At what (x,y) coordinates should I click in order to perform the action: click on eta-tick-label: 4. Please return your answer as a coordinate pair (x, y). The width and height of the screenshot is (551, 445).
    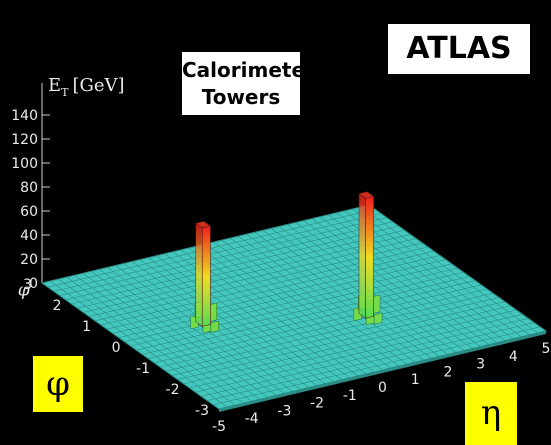
    Looking at the image, I should click on (513, 357).